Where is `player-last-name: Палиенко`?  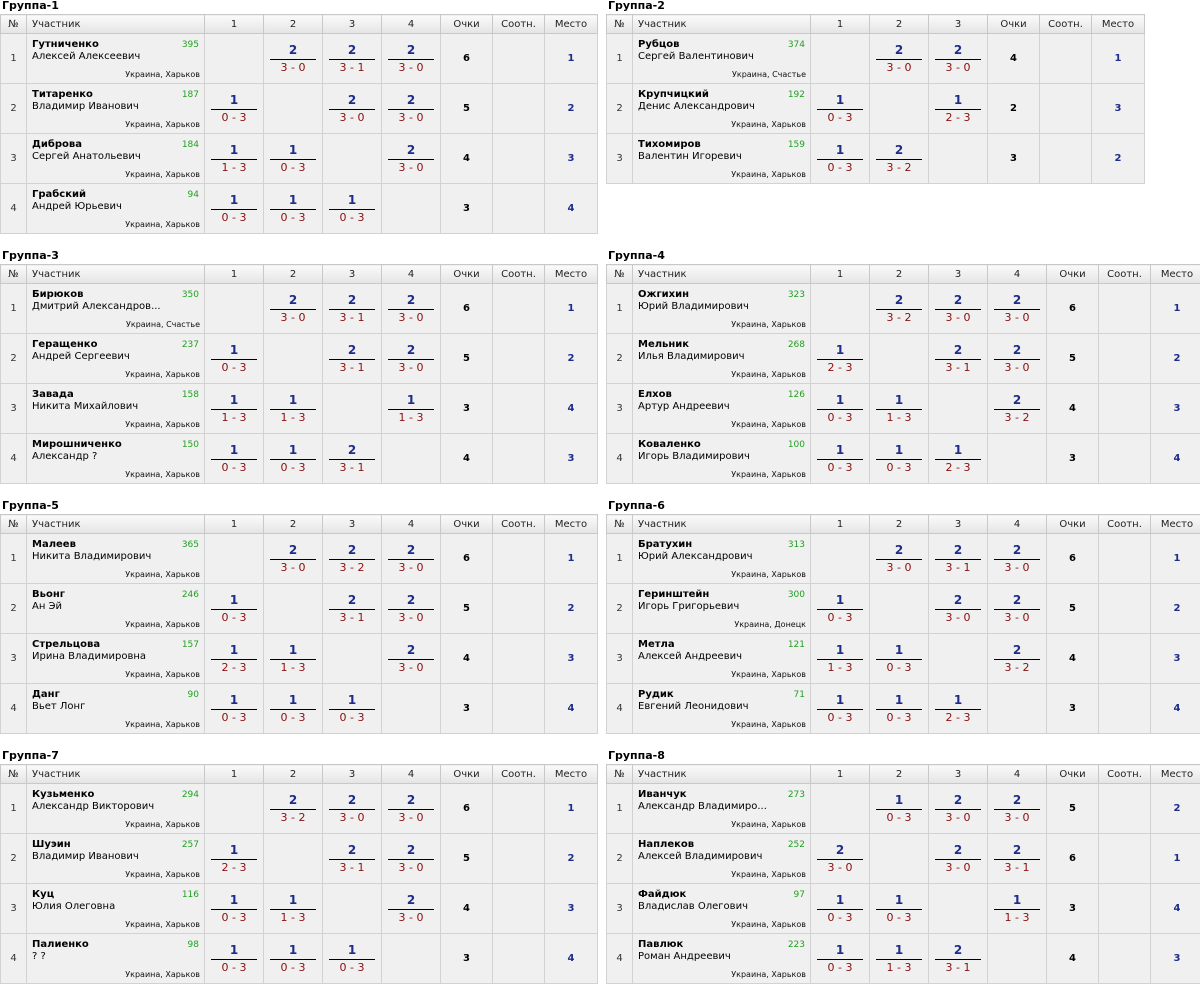 player-last-name: Палиенко is located at coordinates (60, 944).